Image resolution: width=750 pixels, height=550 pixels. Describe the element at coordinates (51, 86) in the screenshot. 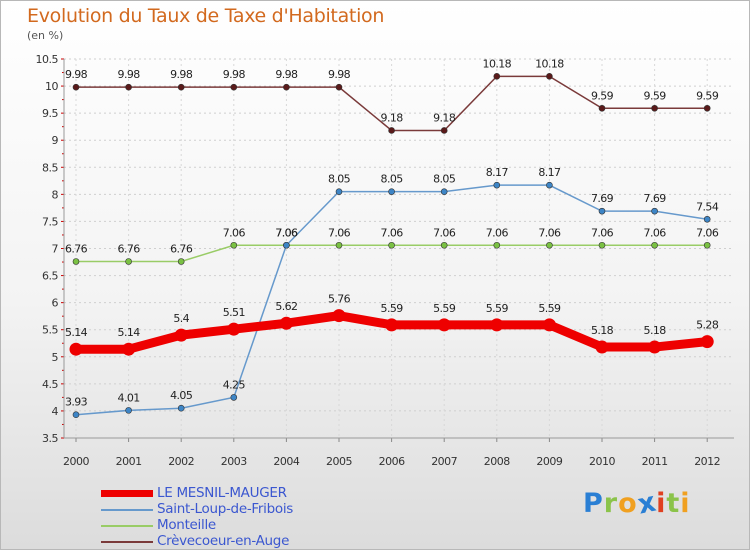

I see `y-tick-label: 10` at that location.